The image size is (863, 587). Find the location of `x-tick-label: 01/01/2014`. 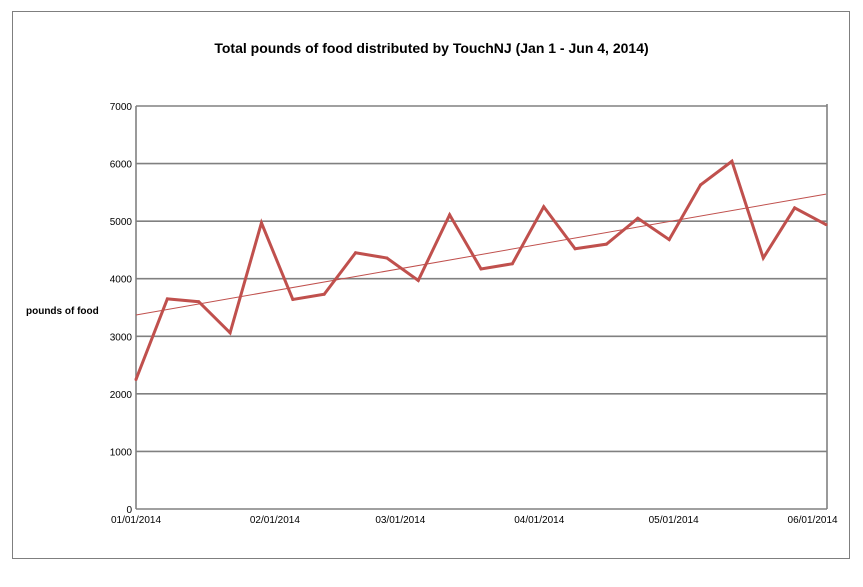

x-tick-label: 01/01/2014 is located at coordinates (136, 520).